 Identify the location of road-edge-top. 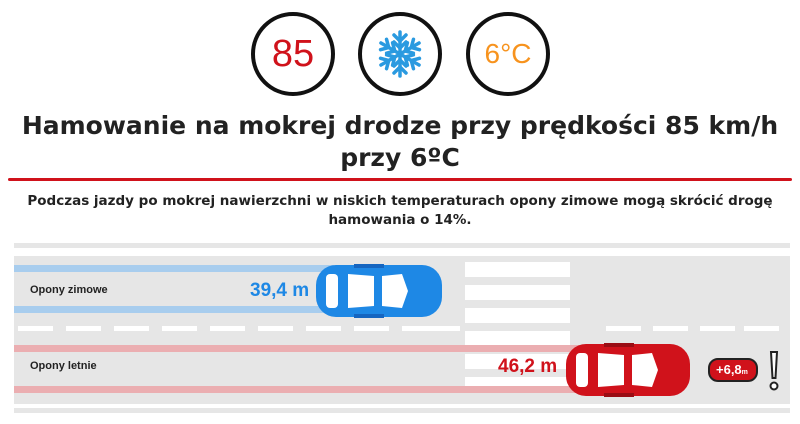
(402, 245).